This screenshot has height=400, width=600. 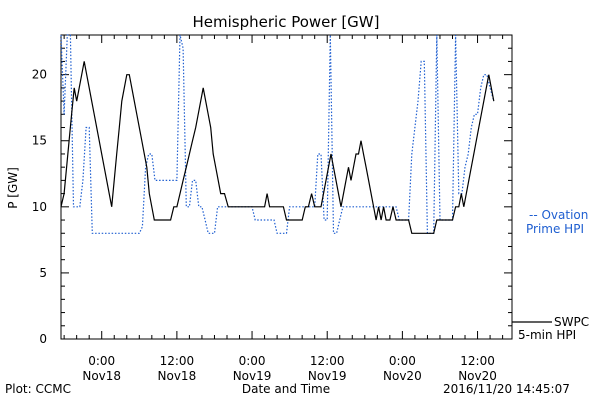 What do you see at coordinates (558, 215) in the screenshot?
I see `legend-ovation-line1: -- Ovation` at bounding box center [558, 215].